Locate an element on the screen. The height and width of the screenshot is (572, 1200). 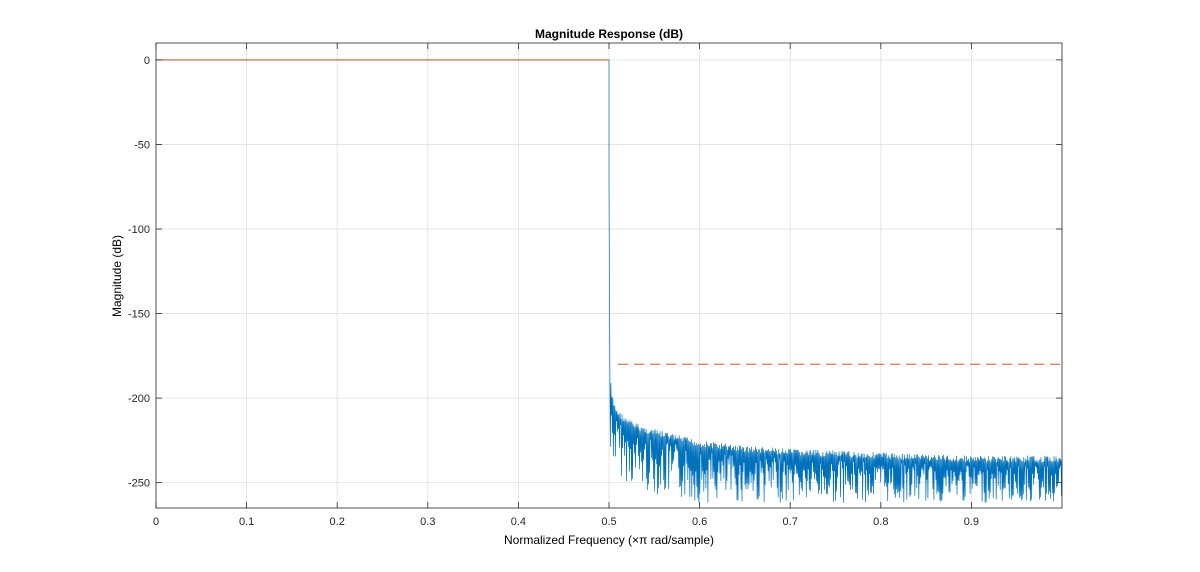
x-tick-label: 0.3 is located at coordinates (427, 522).